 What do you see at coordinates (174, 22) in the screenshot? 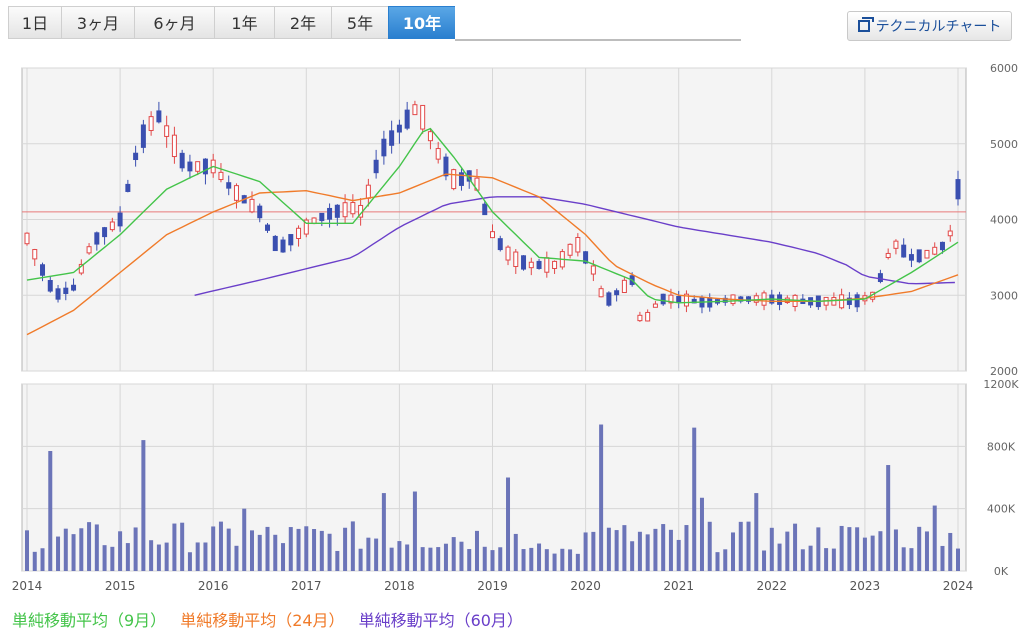
I see `tab-2: 6ヶ月` at bounding box center [174, 22].